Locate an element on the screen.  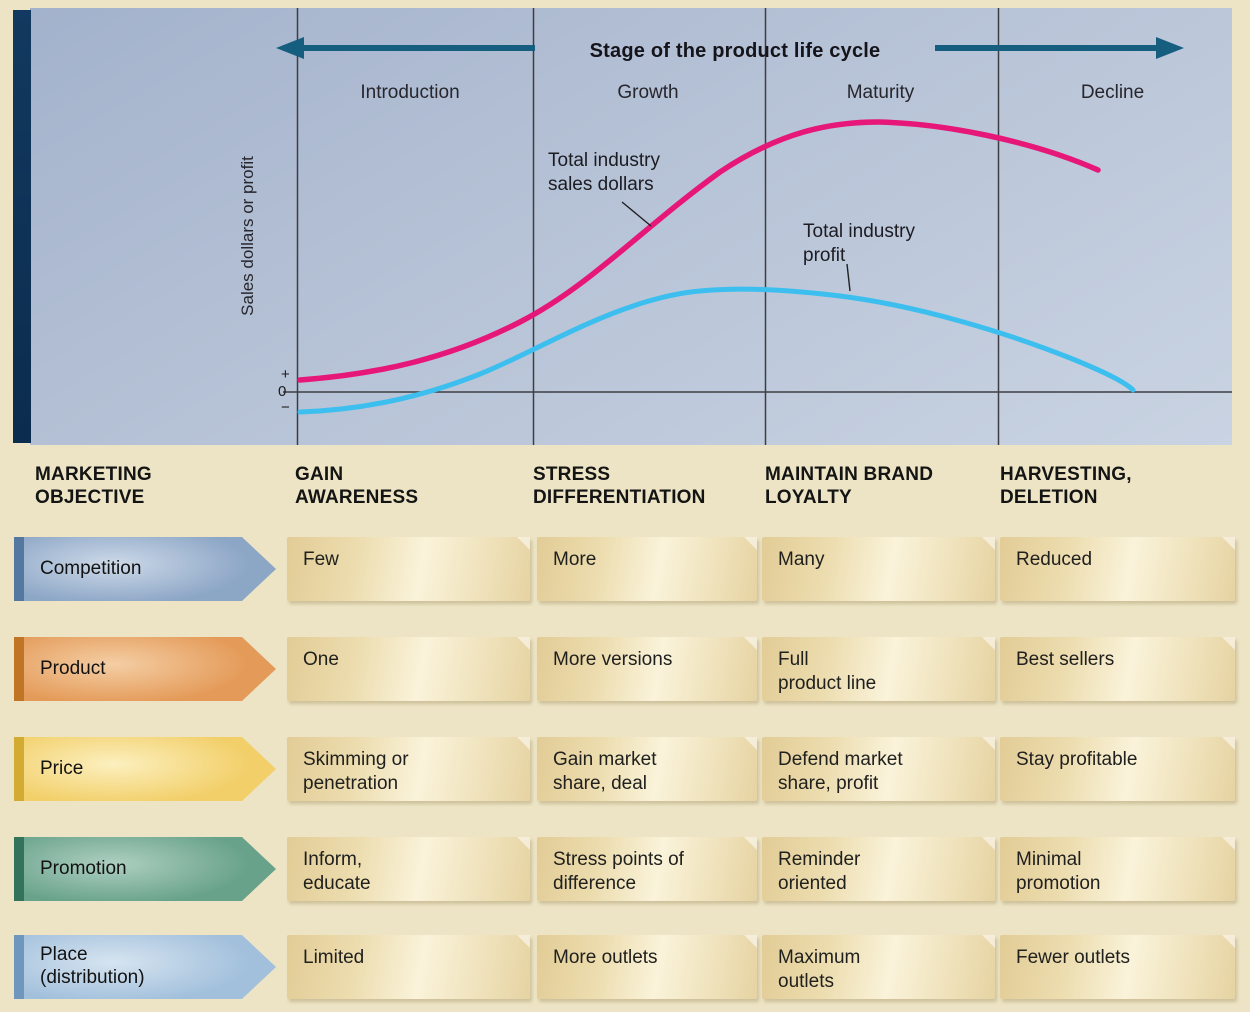
row-label-price: Price is located at coordinates (145, 769).